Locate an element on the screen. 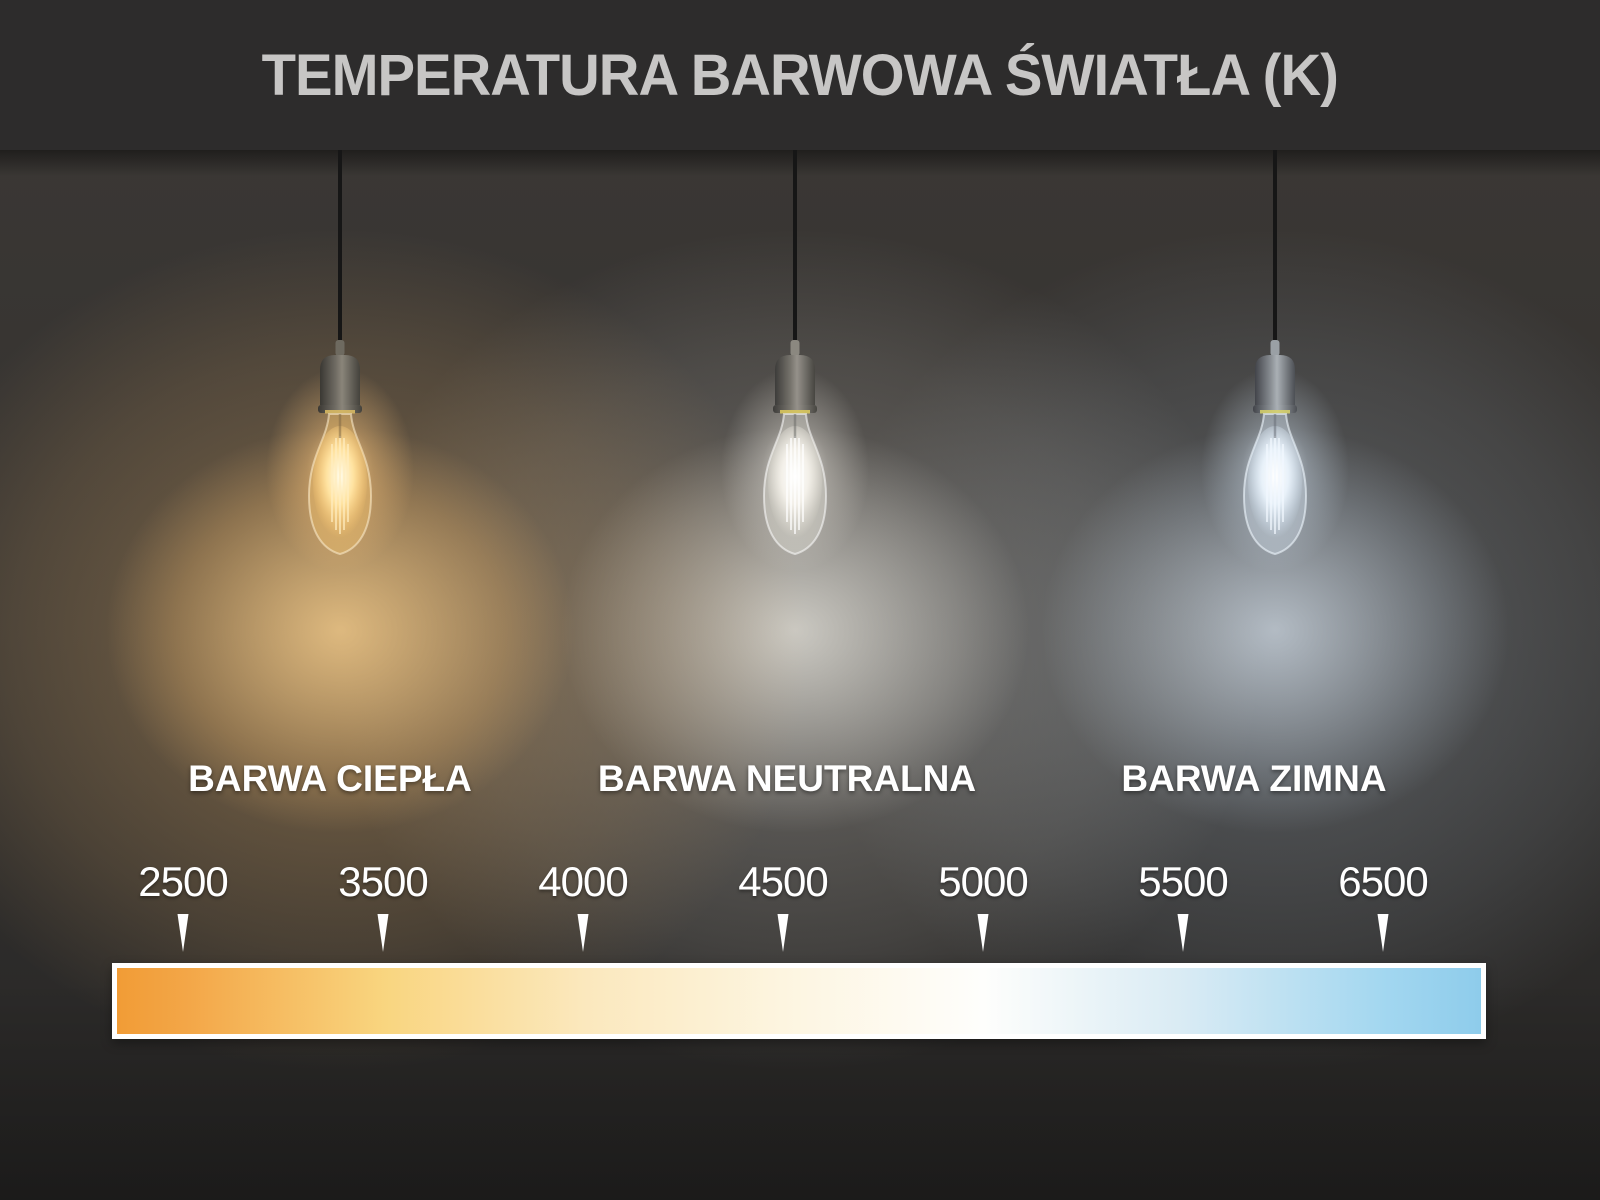  scale-tick-6500: 6500 is located at coordinates (1383, 881).